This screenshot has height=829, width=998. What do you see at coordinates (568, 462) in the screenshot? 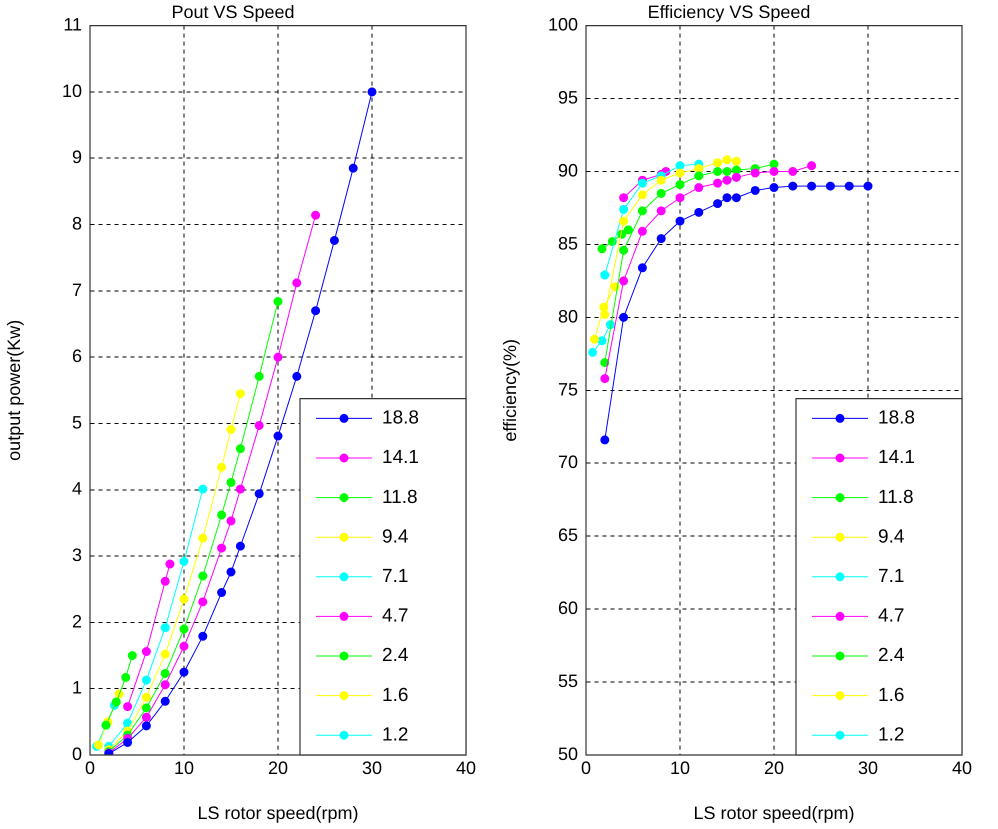
I see `y-tick-label: 70` at bounding box center [568, 462].